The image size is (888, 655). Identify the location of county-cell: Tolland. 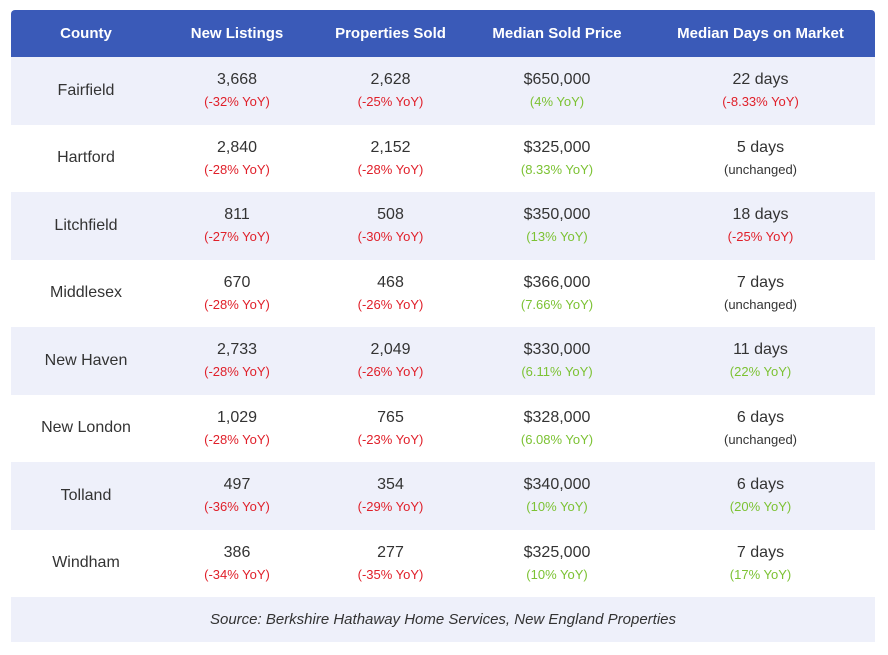
(86, 496).